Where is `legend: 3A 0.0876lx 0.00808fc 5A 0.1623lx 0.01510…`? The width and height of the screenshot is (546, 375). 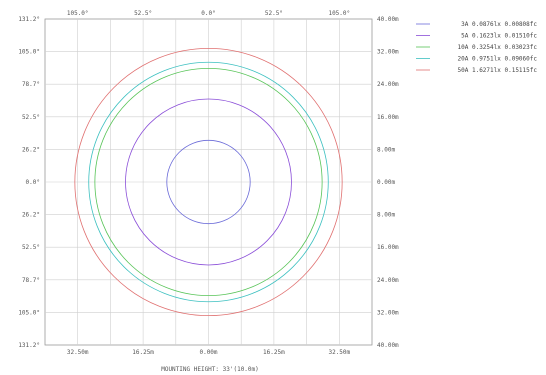 legend: 3A 0.0876lx 0.00808fc 5A 0.1623lx 0.01510… is located at coordinates (476, 47).